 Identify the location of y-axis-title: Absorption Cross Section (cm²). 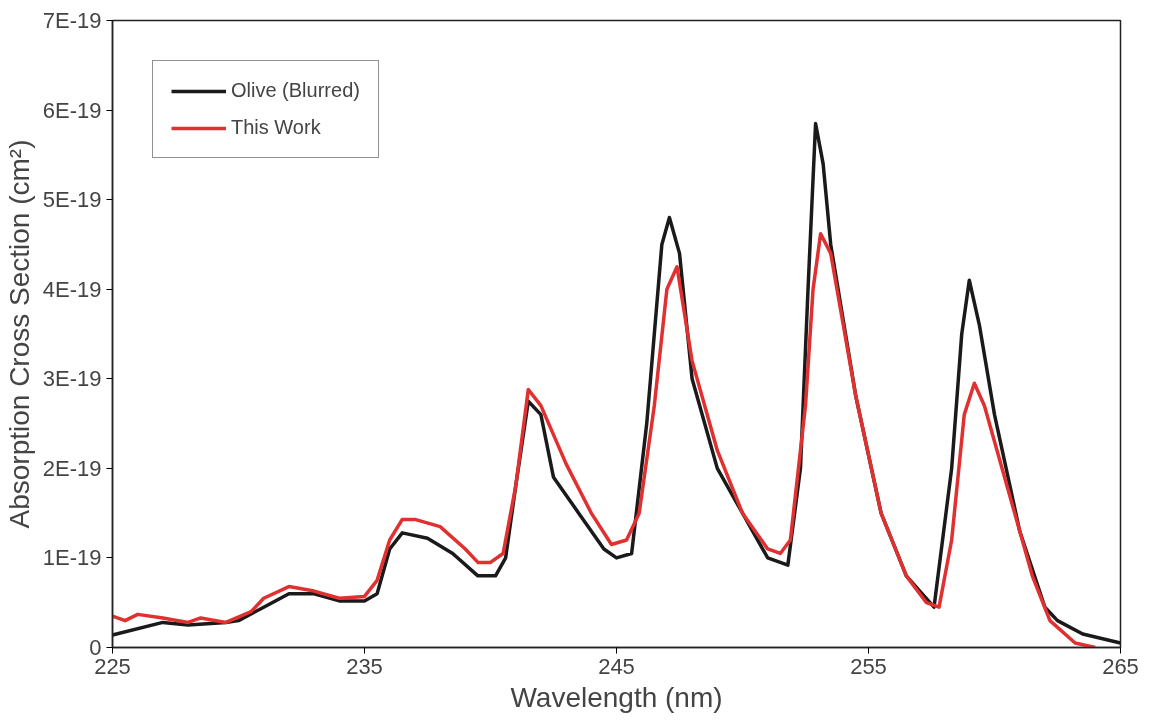
(19, 334).